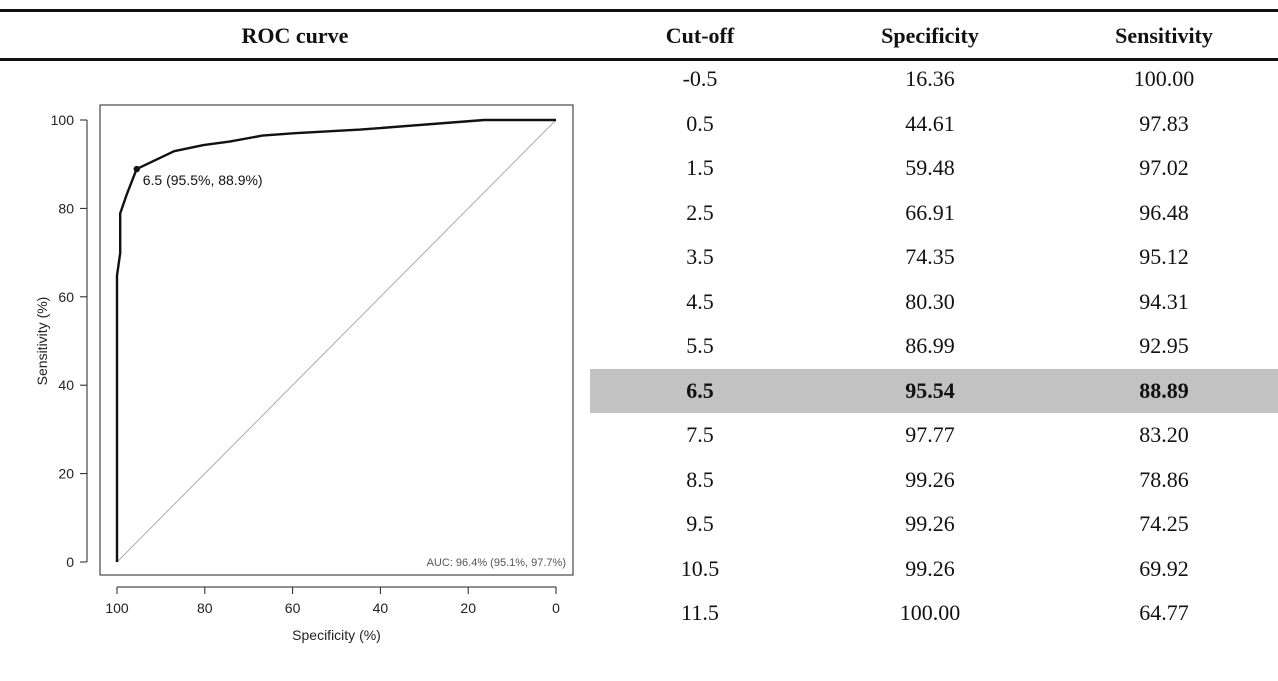  Describe the element at coordinates (1164, 168) in the screenshot. I see `sensitivity-cell: 97.02` at that location.